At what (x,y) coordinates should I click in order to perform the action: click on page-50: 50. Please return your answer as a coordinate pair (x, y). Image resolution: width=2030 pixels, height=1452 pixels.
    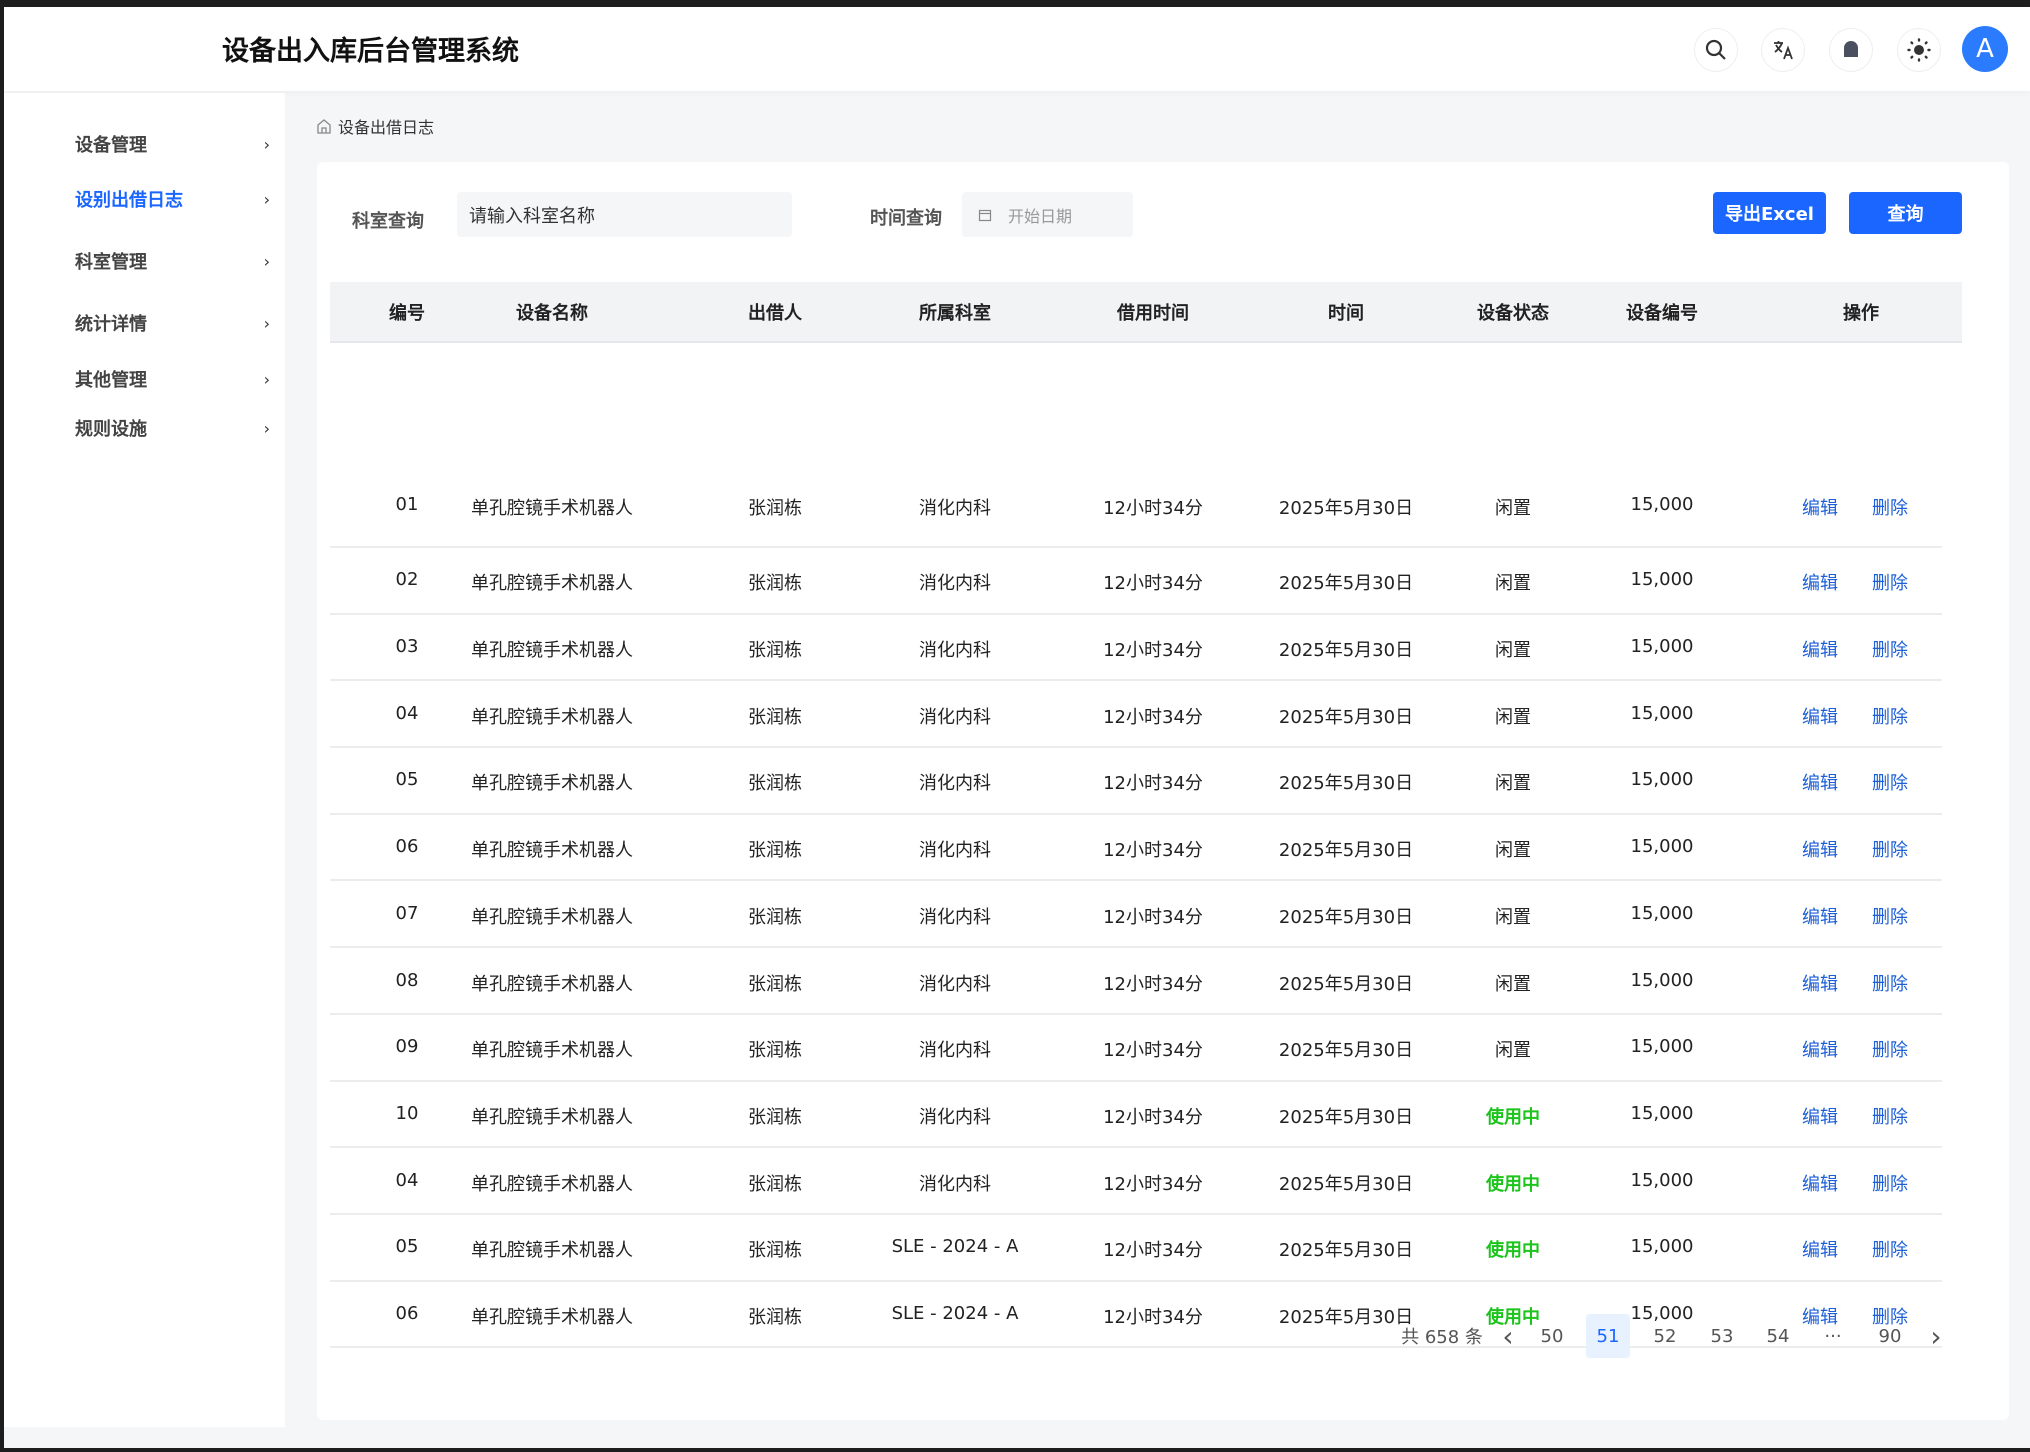
    Looking at the image, I should click on (1552, 1336).